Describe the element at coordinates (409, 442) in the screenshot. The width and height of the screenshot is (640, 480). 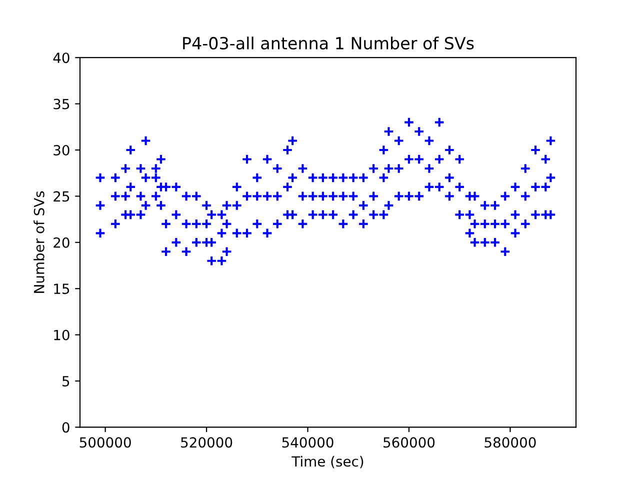
I see `x-tick-label: 560000` at that location.